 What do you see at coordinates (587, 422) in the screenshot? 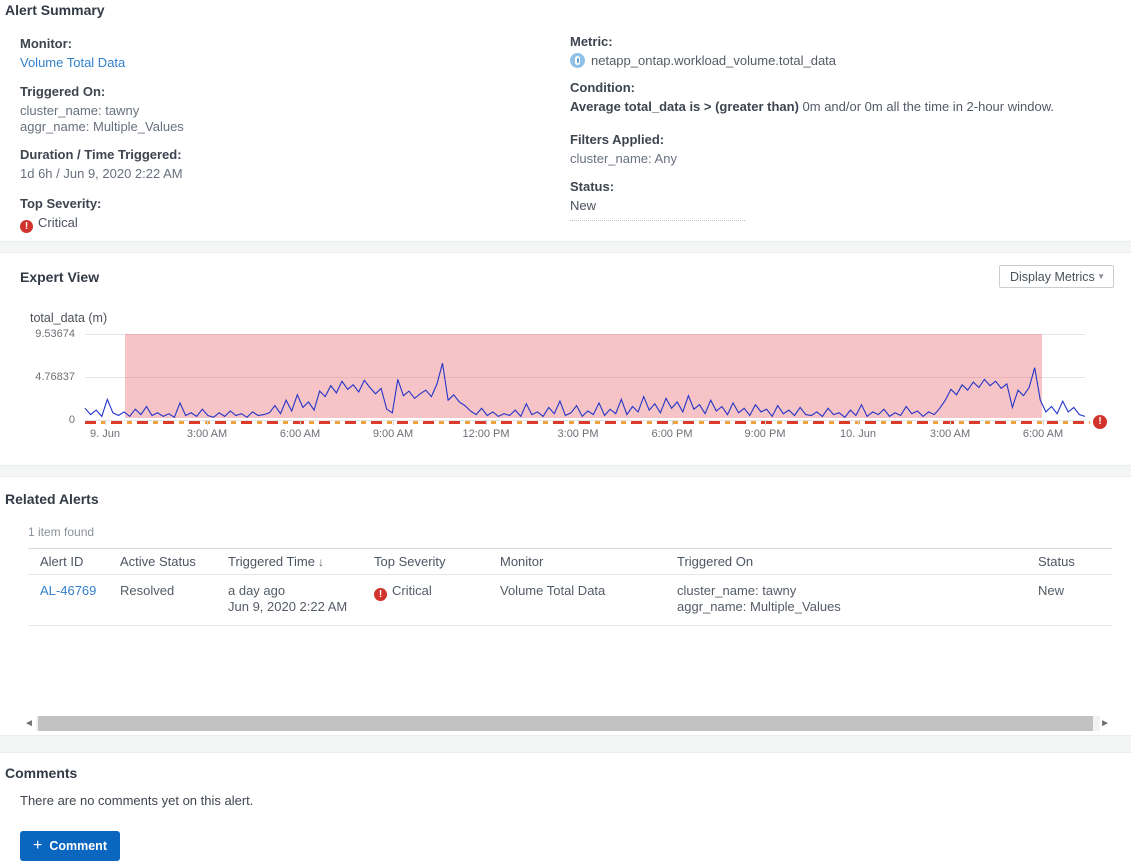
I see `threshold-line` at bounding box center [587, 422].